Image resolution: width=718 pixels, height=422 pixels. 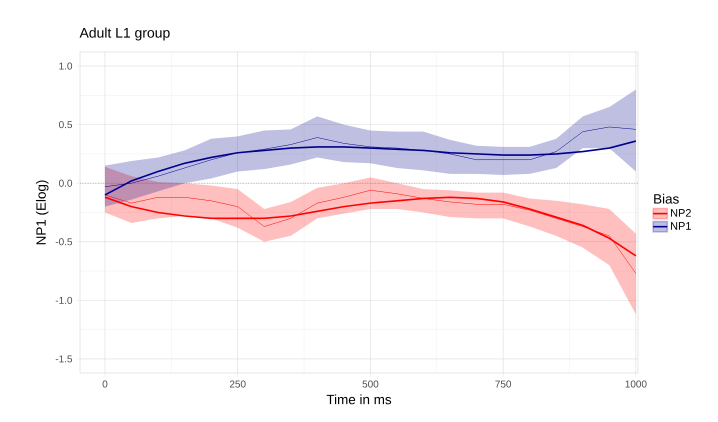 I want to click on legend-label: NP2, so click(x=681, y=213).